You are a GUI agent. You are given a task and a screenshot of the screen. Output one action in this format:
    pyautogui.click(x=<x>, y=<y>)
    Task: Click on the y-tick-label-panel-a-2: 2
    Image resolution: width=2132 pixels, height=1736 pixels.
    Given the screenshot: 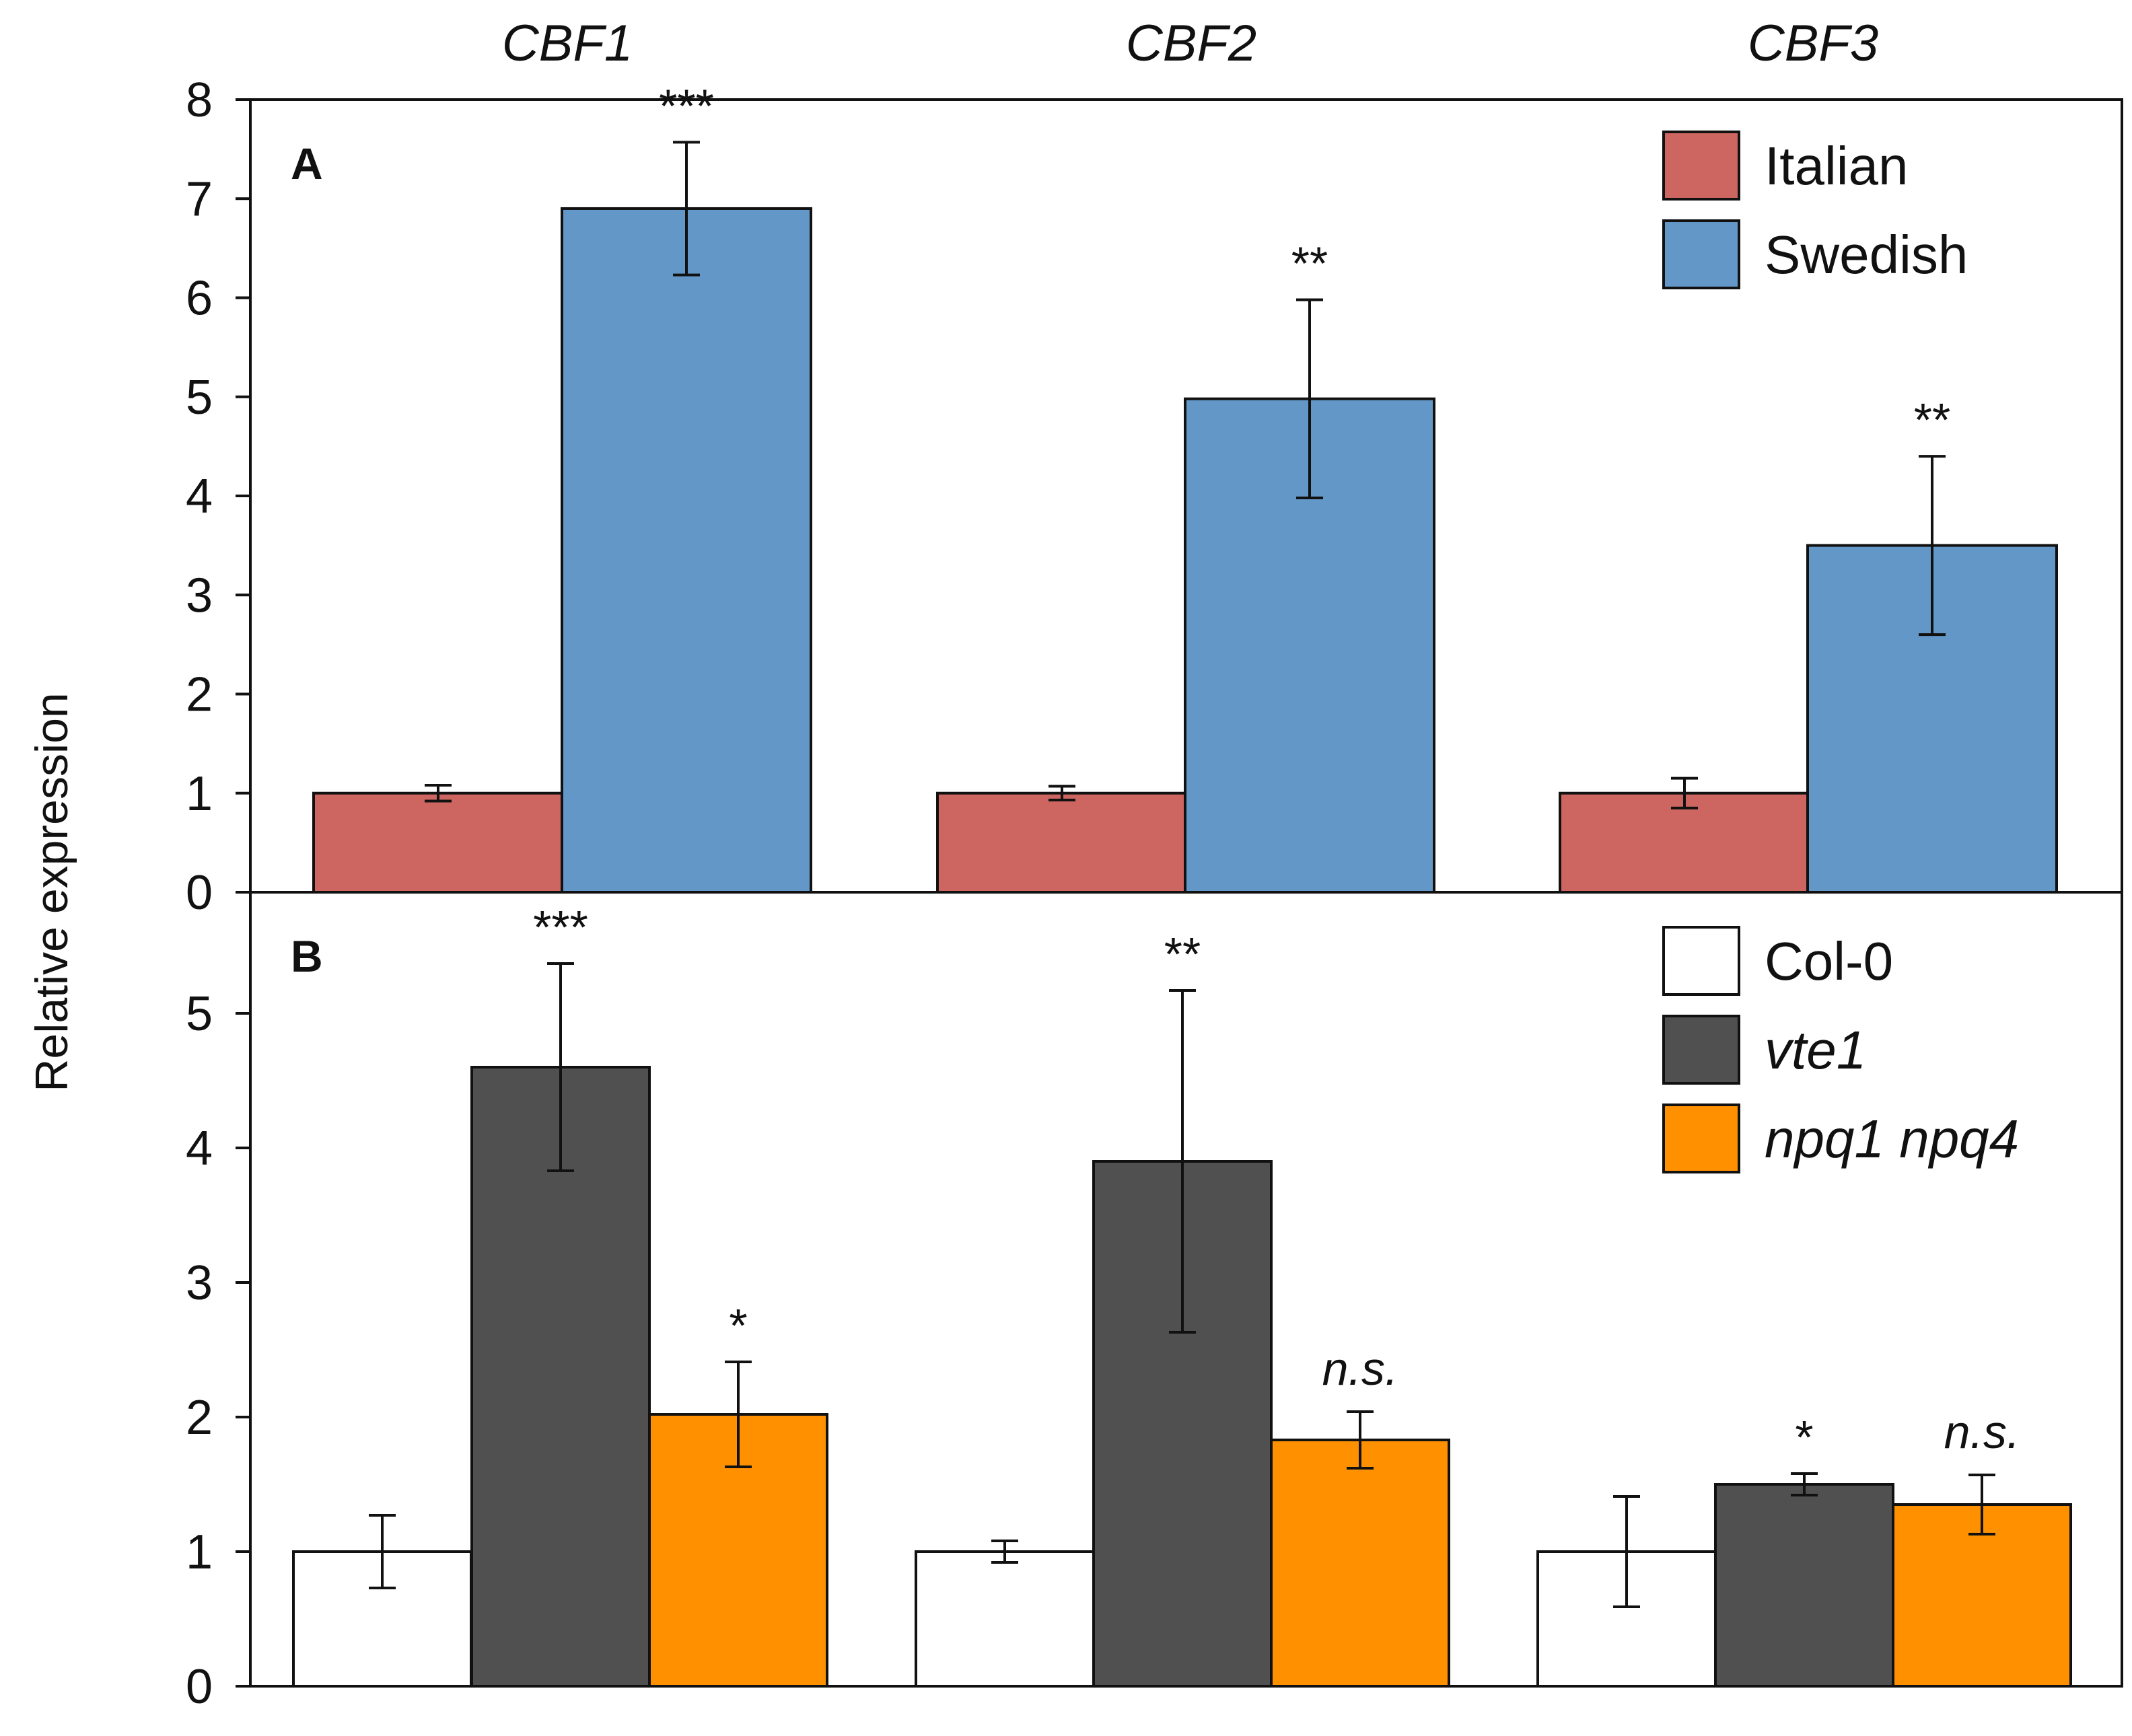 What is the action you would take?
    pyautogui.click(x=199, y=695)
    